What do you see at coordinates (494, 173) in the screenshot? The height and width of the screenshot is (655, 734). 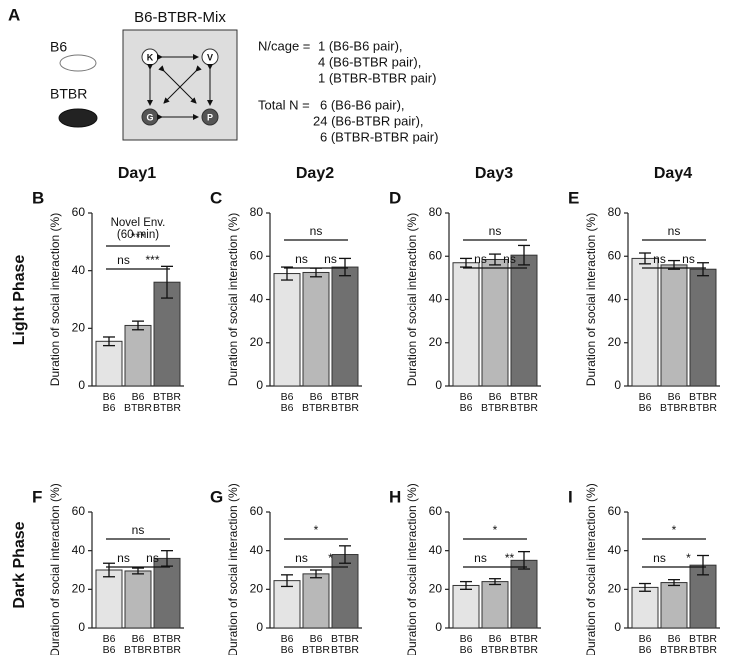 I see `column-title: Day3` at bounding box center [494, 173].